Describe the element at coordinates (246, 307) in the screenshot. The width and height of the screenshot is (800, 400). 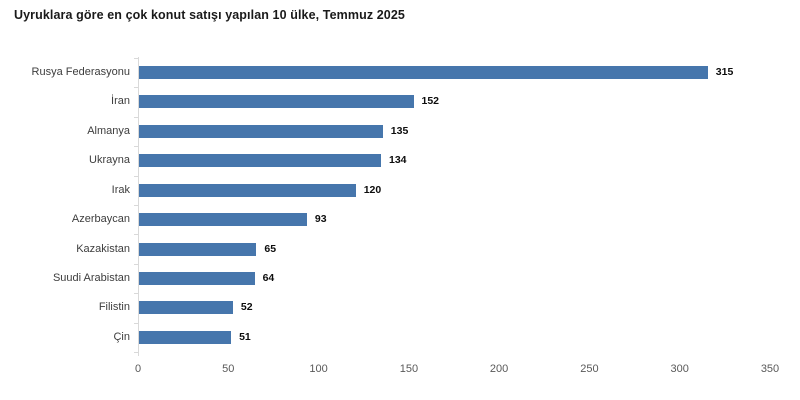
I see `value-label: 52` at that location.